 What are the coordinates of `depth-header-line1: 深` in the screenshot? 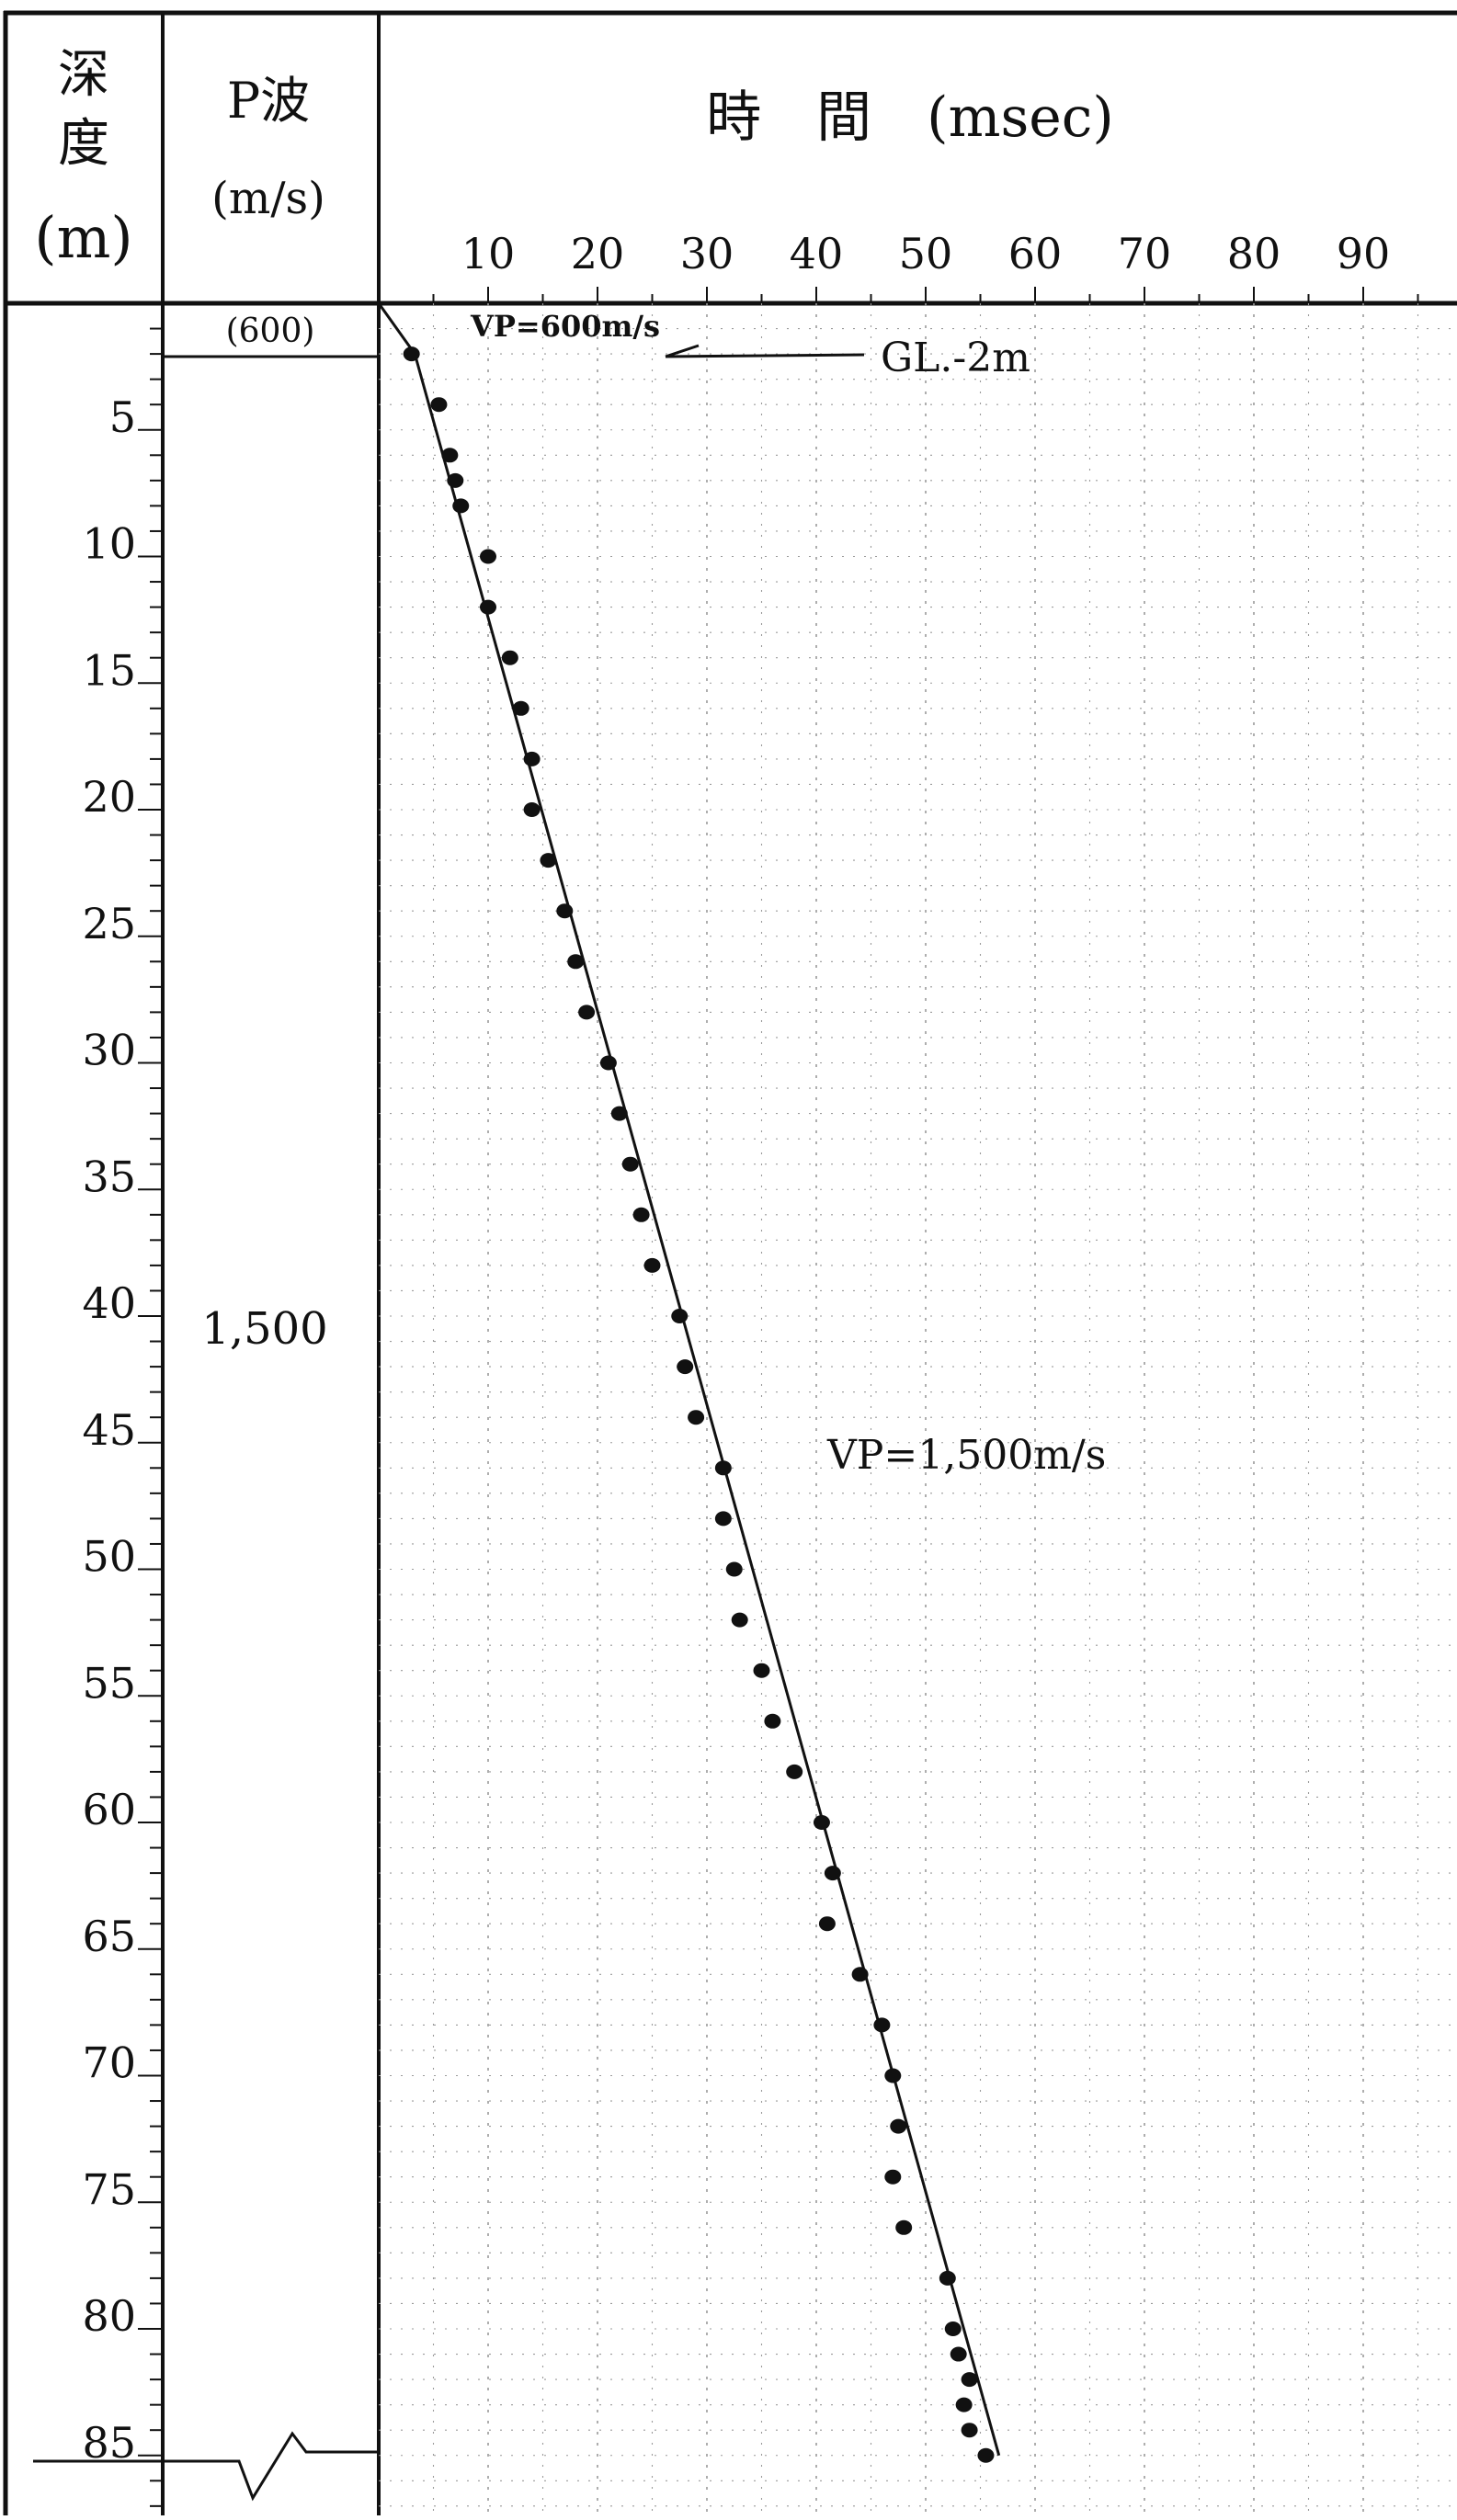 It's located at (83, 75).